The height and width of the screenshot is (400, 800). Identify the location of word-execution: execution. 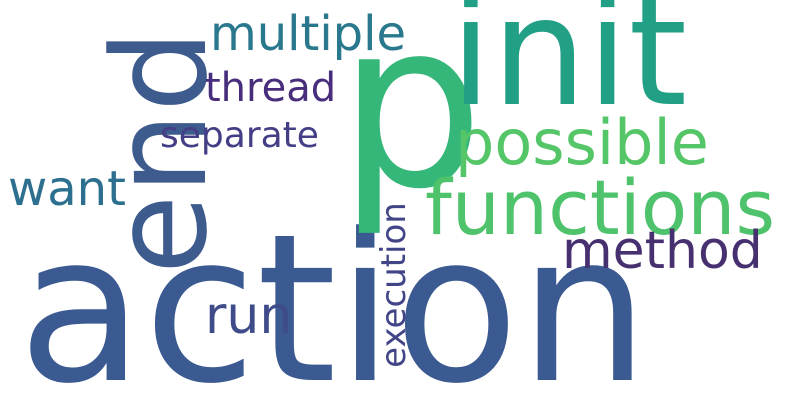
(394, 285).